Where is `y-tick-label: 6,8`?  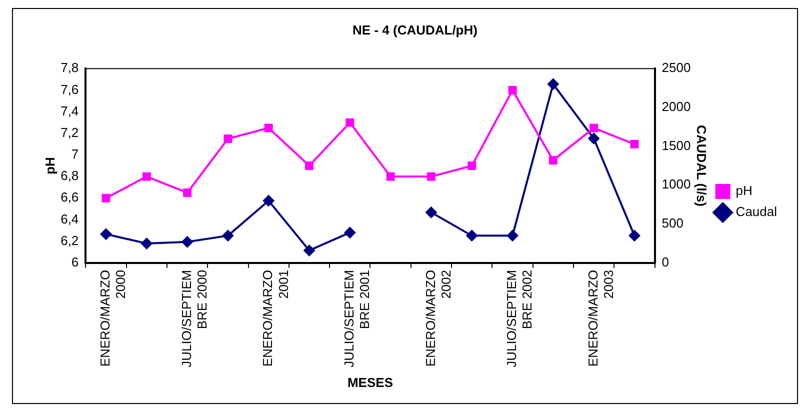 y-tick-label: 6,8 is located at coordinates (69, 176).